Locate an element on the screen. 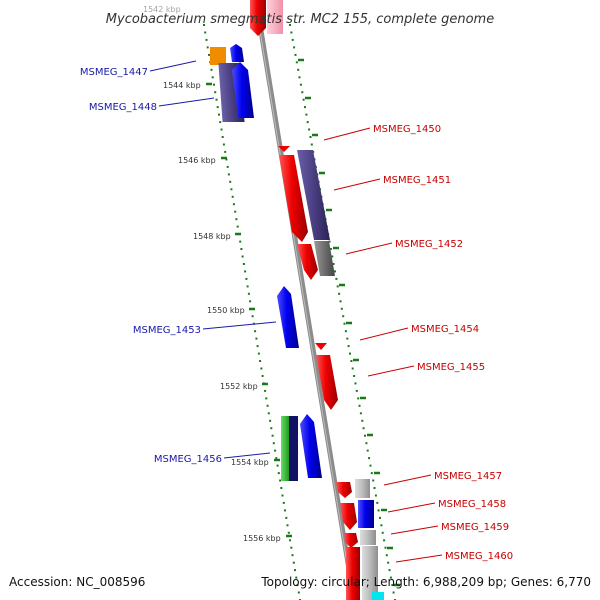  gene-label-msmeg-1447: MSMEG_1447 is located at coordinates (114, 72).